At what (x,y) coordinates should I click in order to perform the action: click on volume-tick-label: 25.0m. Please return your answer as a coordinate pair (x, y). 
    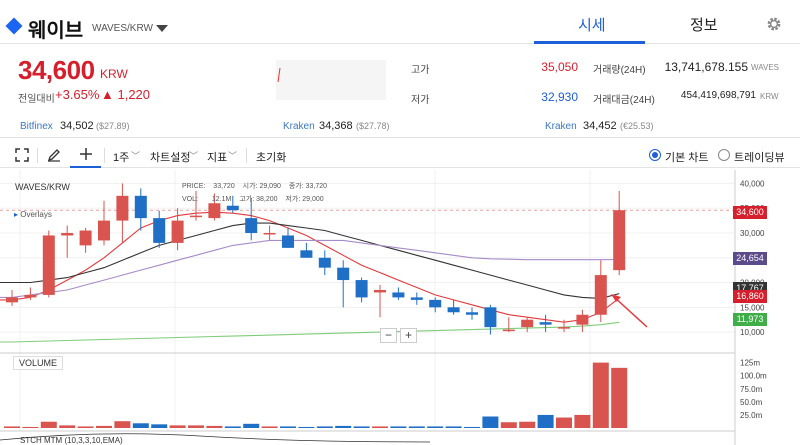
    Looking at the image, I should click on (751, 415).